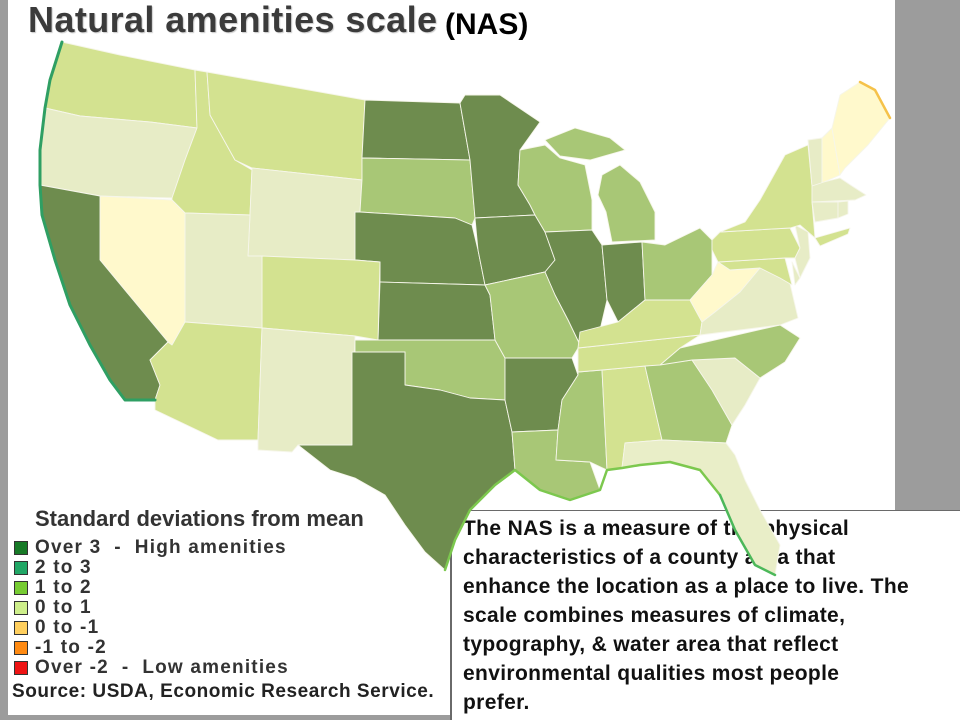 This screenshot has height=720, width=960. What do you see at coordinates (223, 270) in the screenshot?
I see `map-region-ut` at bounding box center [223, 270].